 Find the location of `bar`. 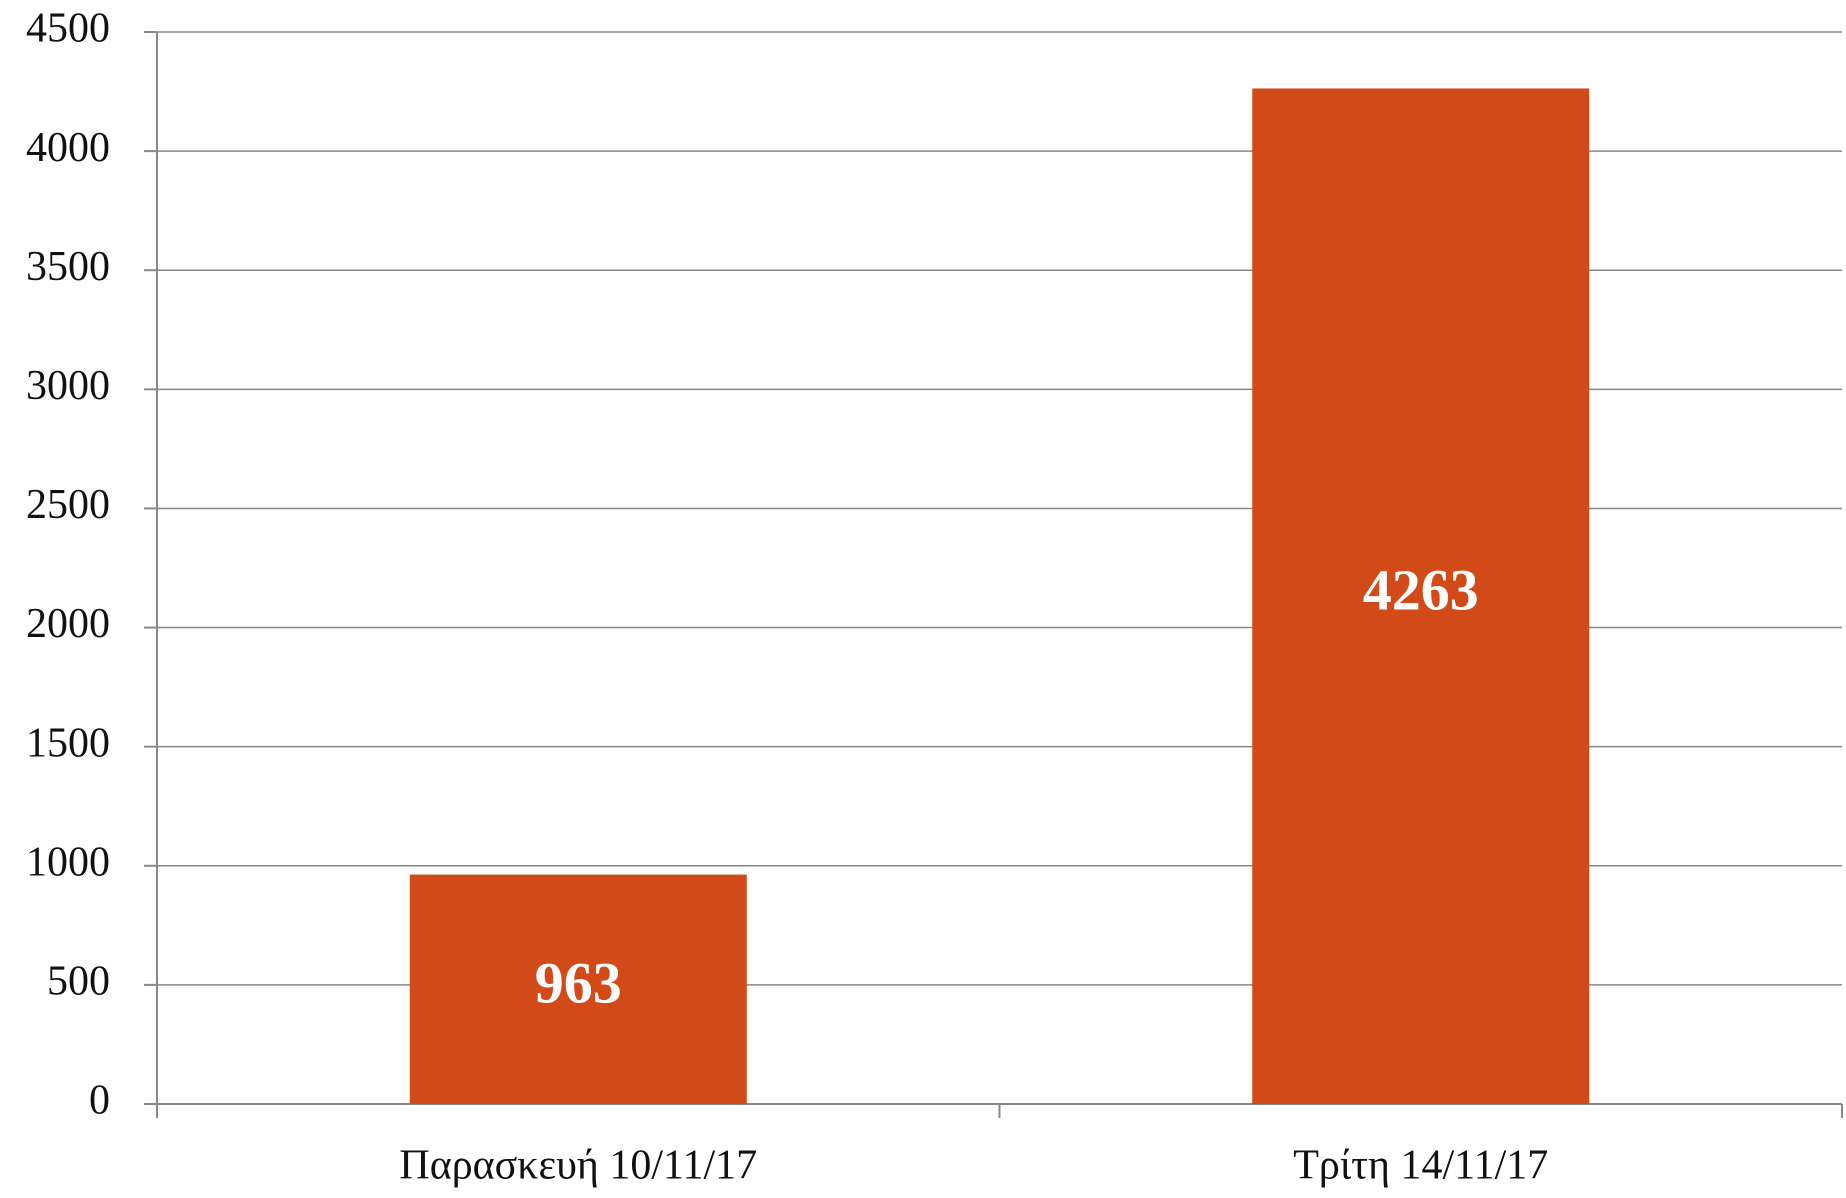

bar is located at coordinates (578, 989).